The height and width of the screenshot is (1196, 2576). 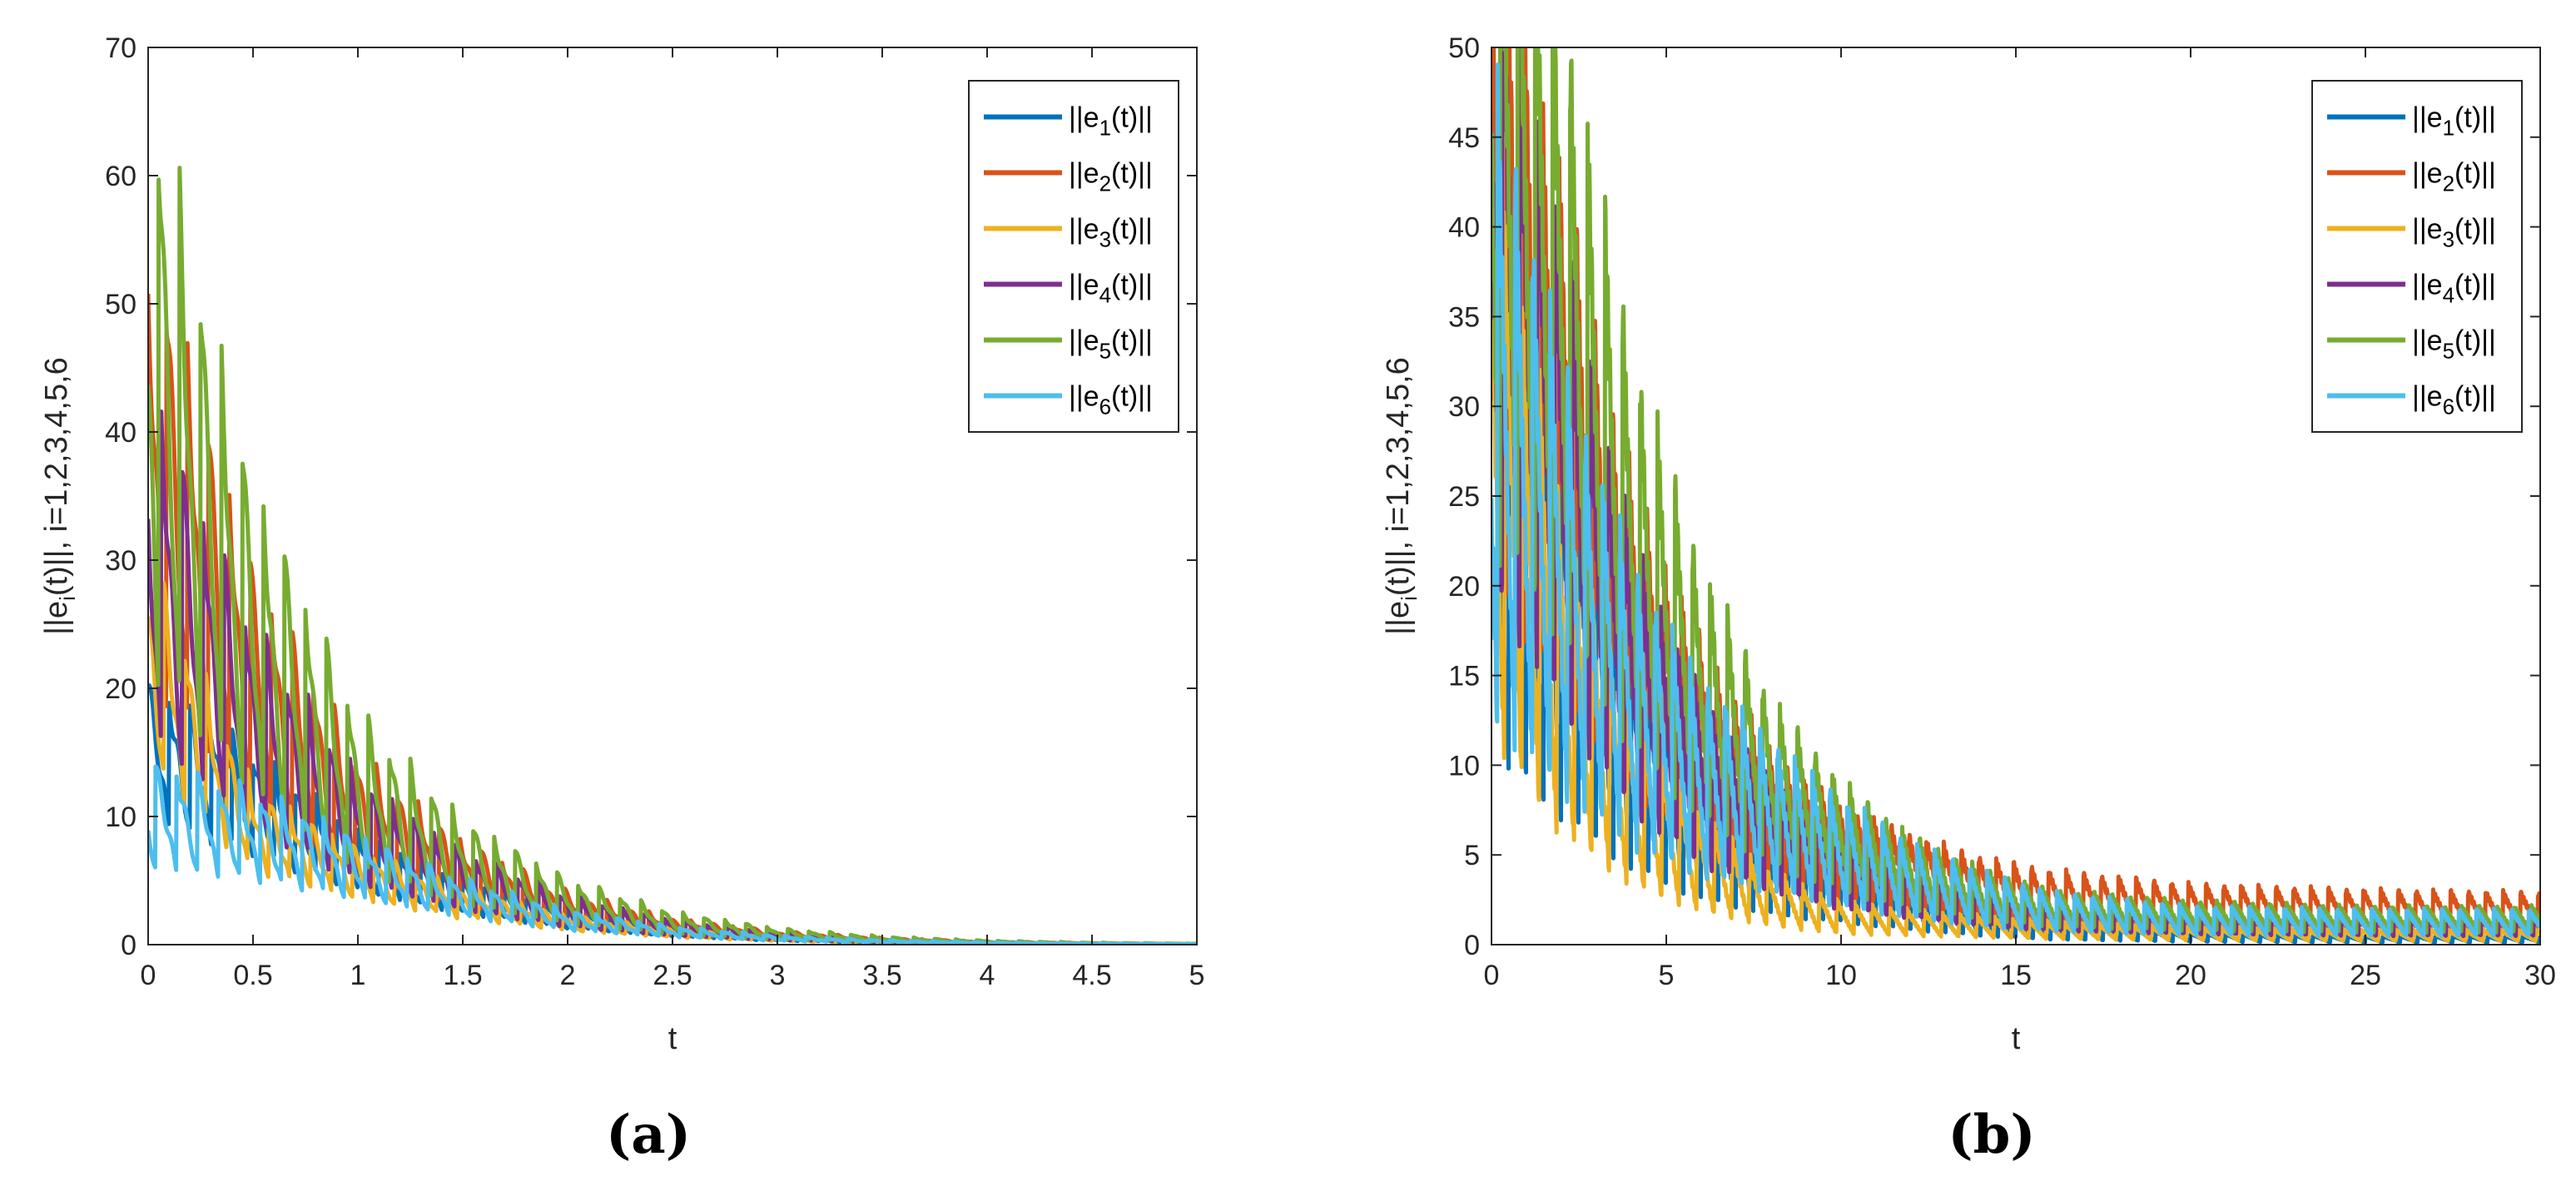 I want to click on y-tick-label: 5, so click(x=1472, y=855).